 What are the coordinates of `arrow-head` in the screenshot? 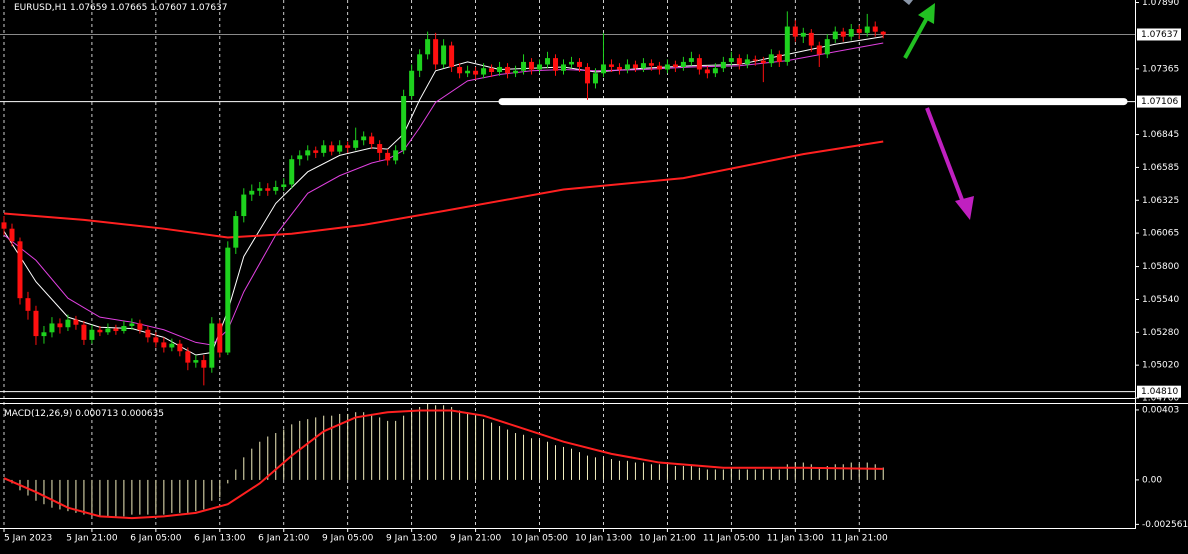 It's located at (964, 208).